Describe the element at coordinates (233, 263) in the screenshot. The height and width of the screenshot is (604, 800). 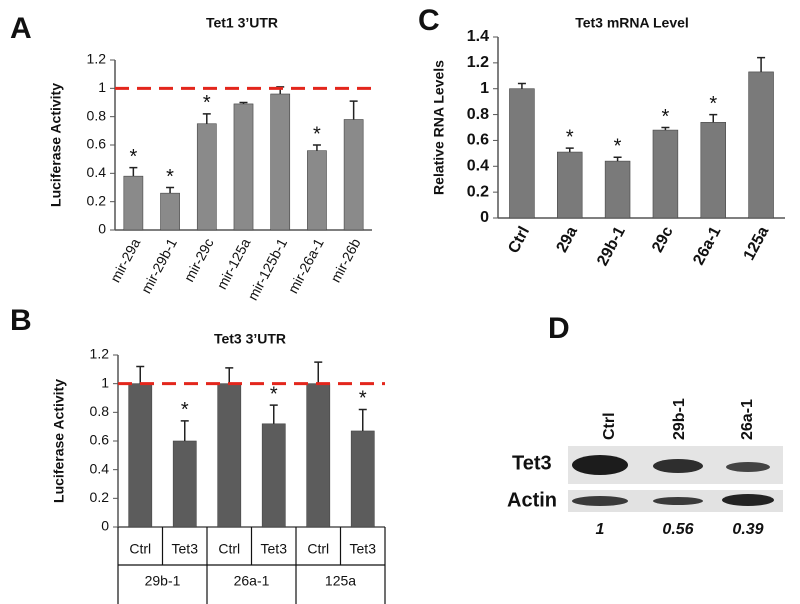
I see `x-tick-label: mir-125a` at that location.